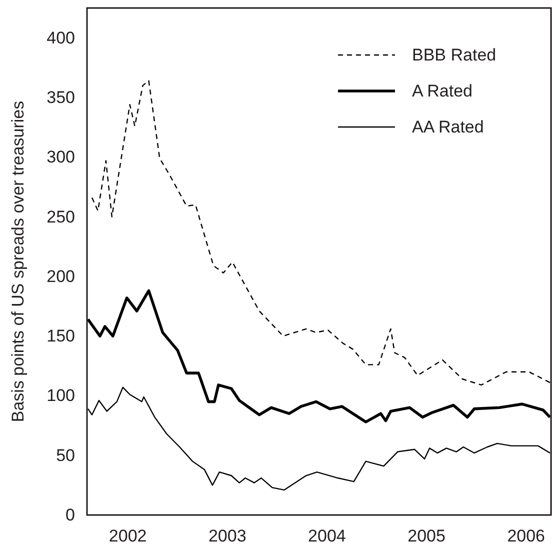 The image size is (552, 546). What do you see at coordinates (448, 127) in the screenshot?
I see `legend-label: AA Rated` at bounding box center [448, 127].